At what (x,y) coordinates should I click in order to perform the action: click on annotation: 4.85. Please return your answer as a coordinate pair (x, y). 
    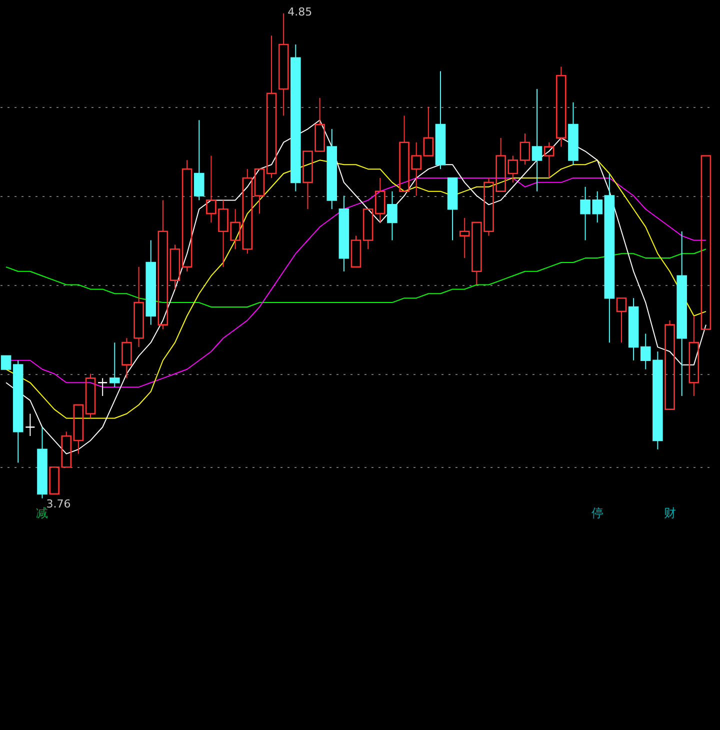
    Looking at the image, I should click on (300, 11).